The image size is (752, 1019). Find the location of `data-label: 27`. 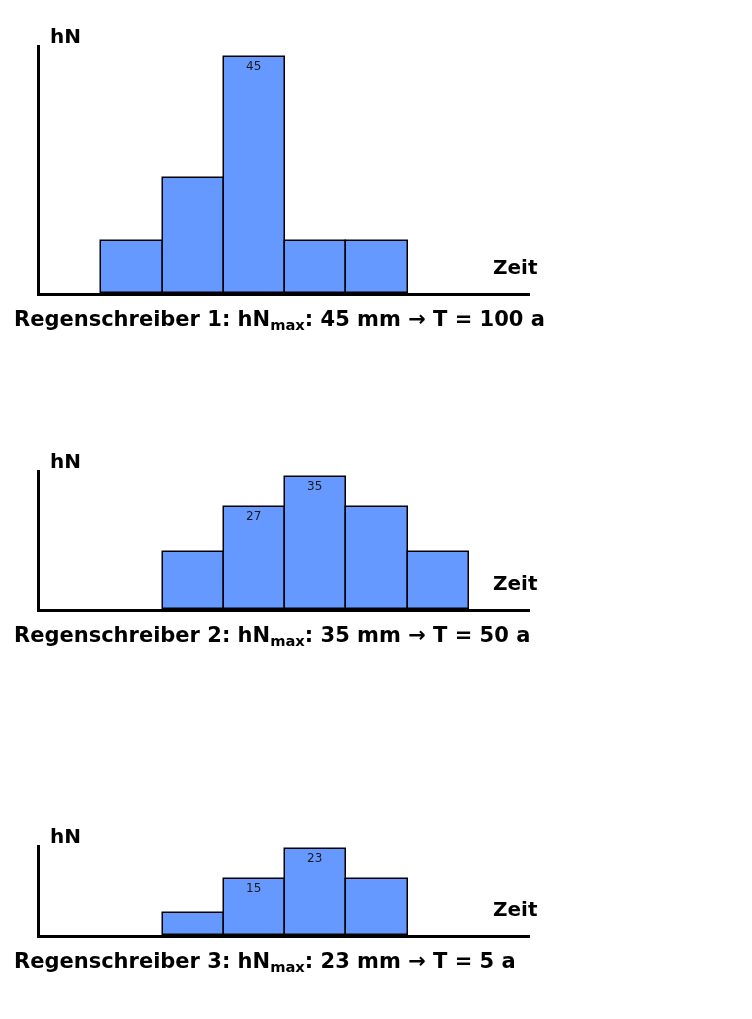

data-label: 27 is located at coordinates (254, 516).